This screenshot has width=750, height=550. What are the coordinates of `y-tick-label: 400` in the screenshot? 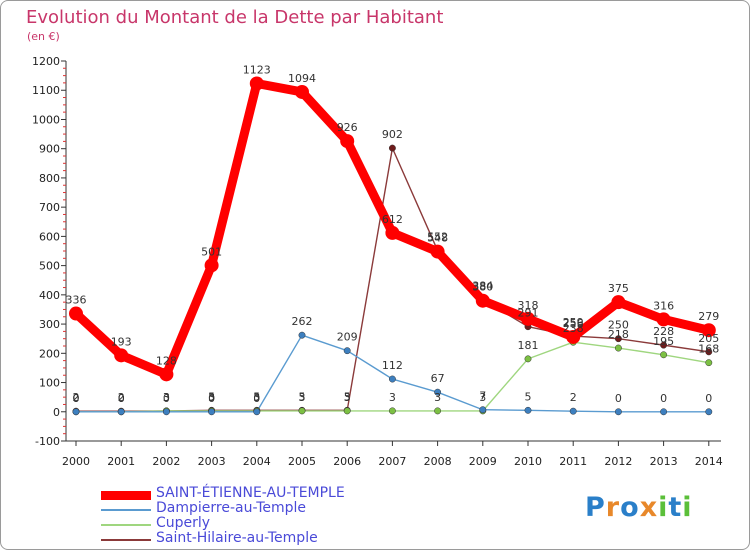 It's located at (49, 295).